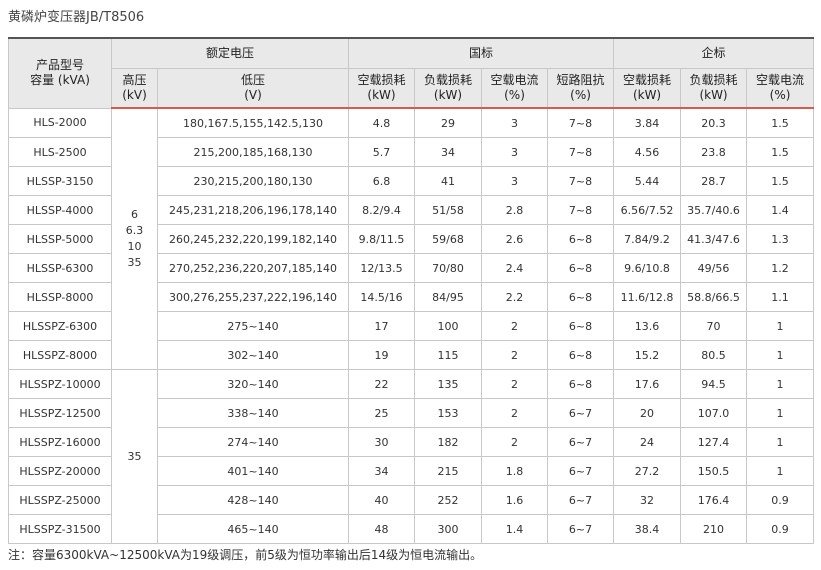 Image resolution: width=821 pixels, height=570 pixels. Describe the element at coordinates (253, 268) in the screenshot. I see `lv-cell: 270,252,236,220,207,185,140` at that location.